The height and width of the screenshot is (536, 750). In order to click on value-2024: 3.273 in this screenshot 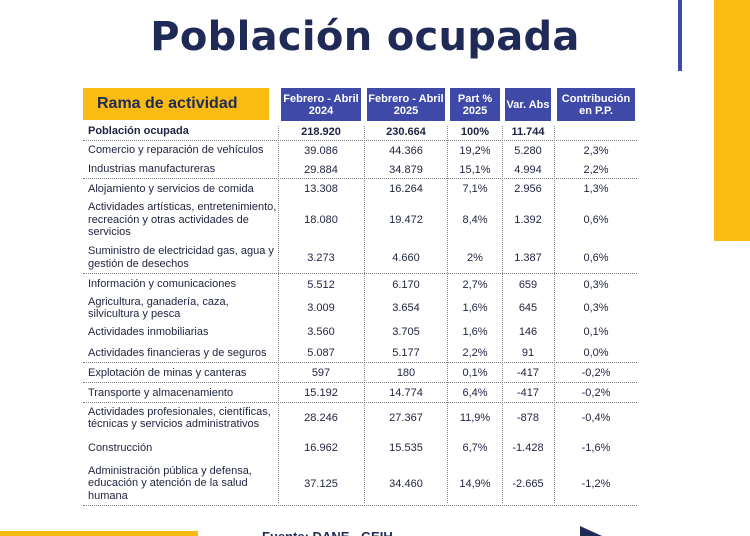, I will do `click(321, 257)`.